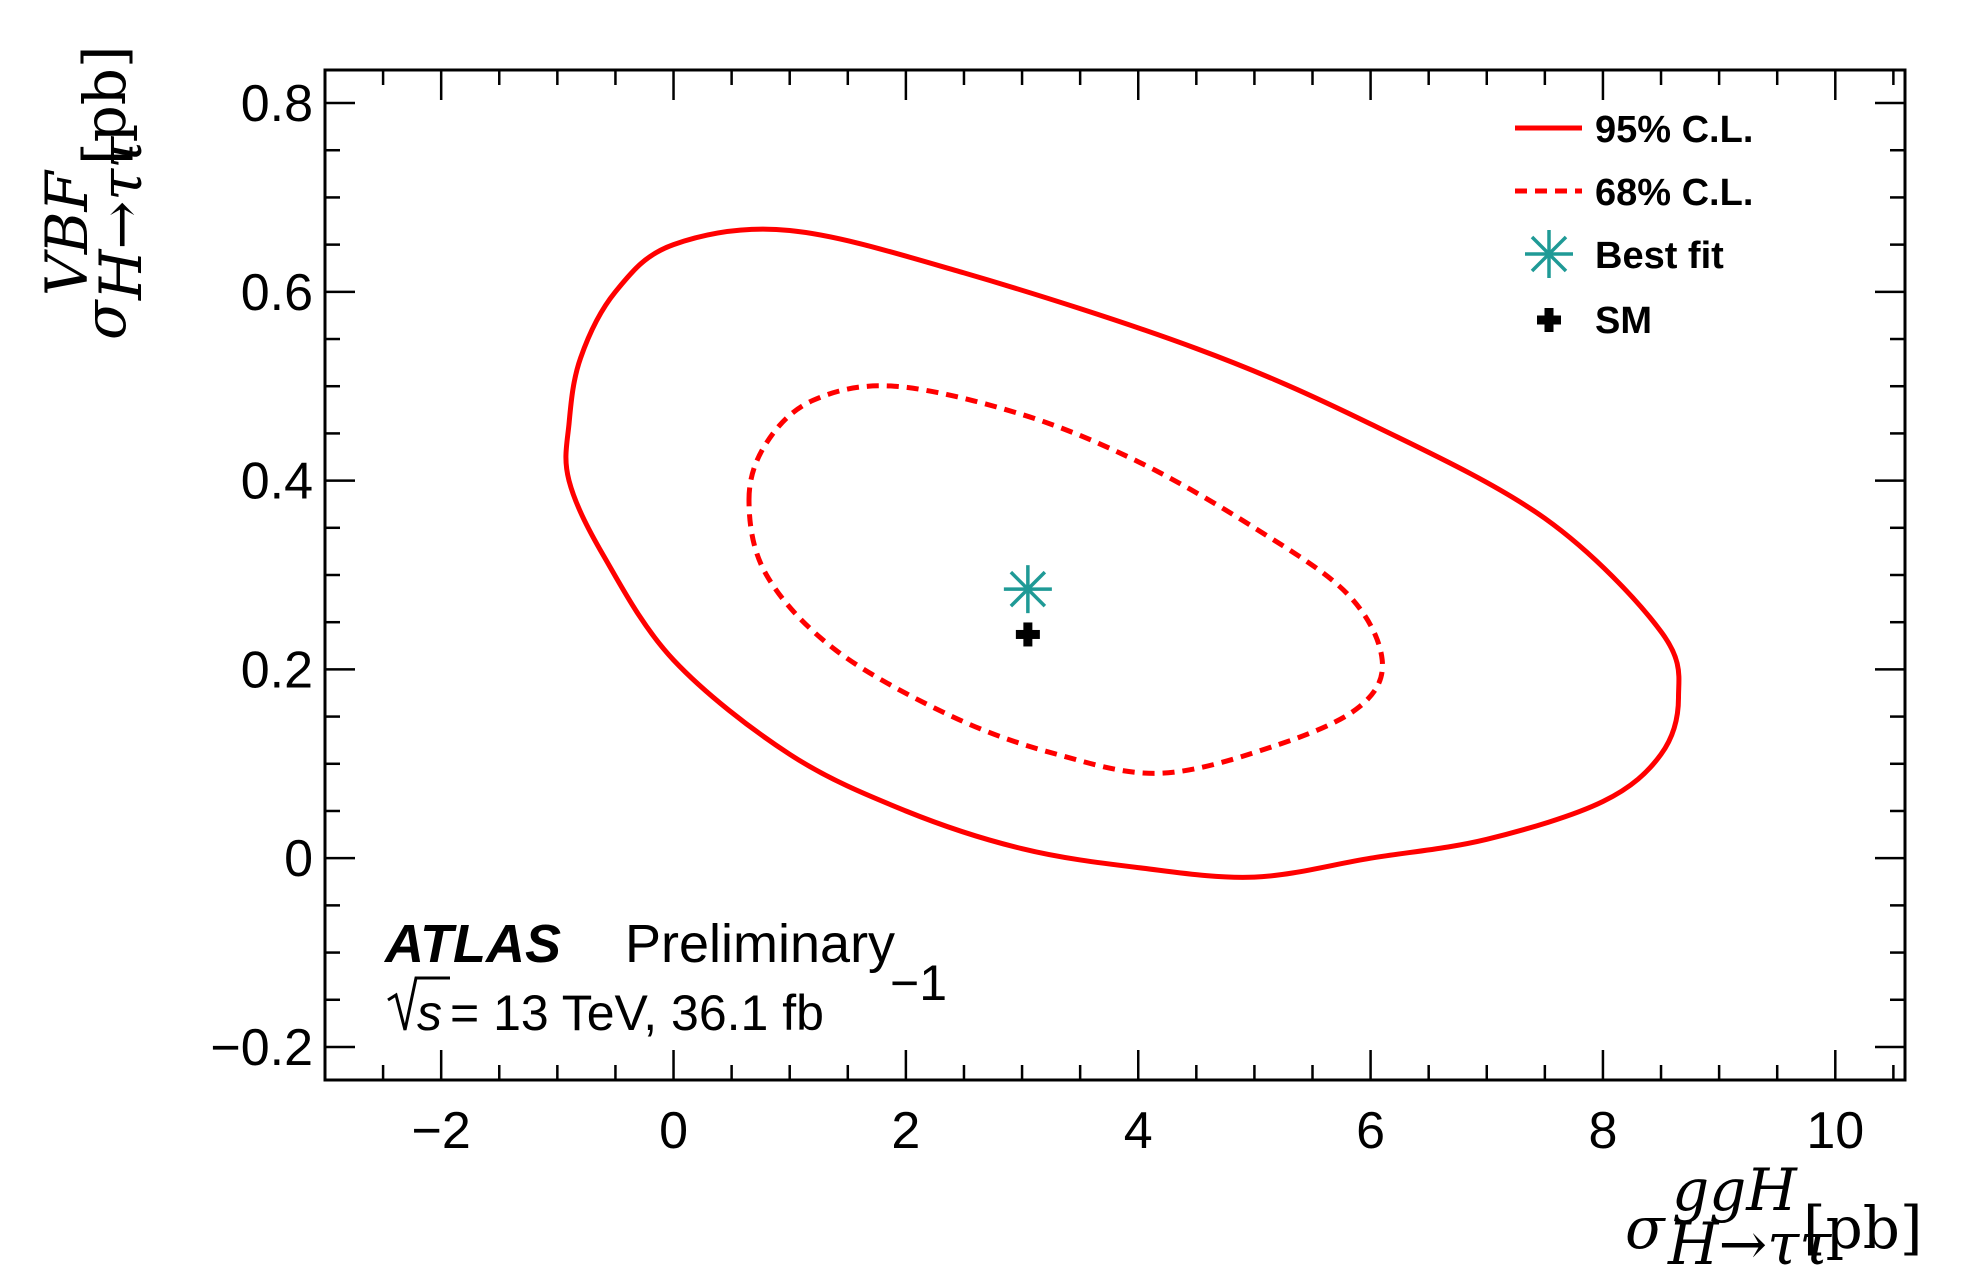 This screenshot has height=1274, width=1980. Describe the element at coordinates (1027, 634) in the screenshot. I see `sm-marker` at that location.